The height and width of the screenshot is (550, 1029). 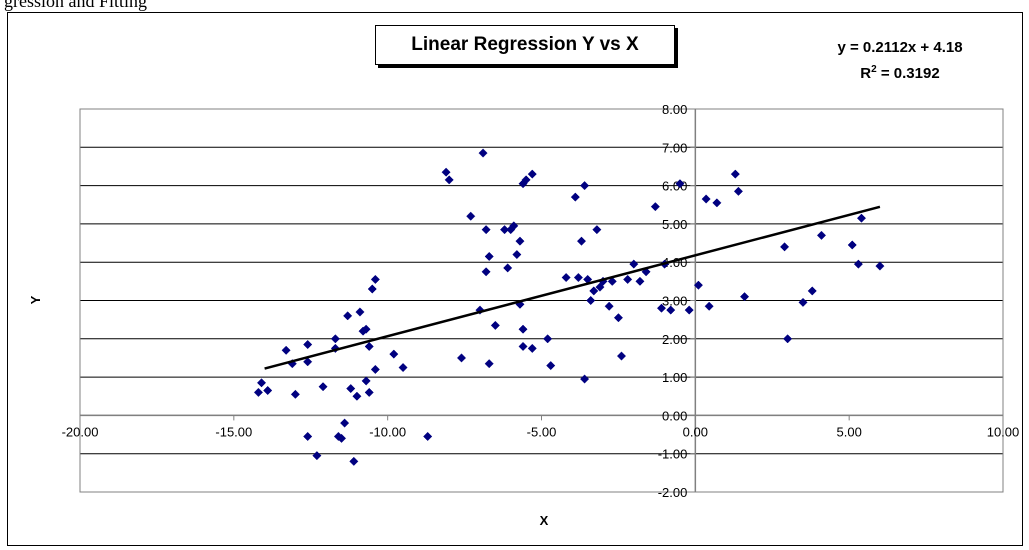 I want to click on y-tick-label: 7.00, so click(x=674, y=147).